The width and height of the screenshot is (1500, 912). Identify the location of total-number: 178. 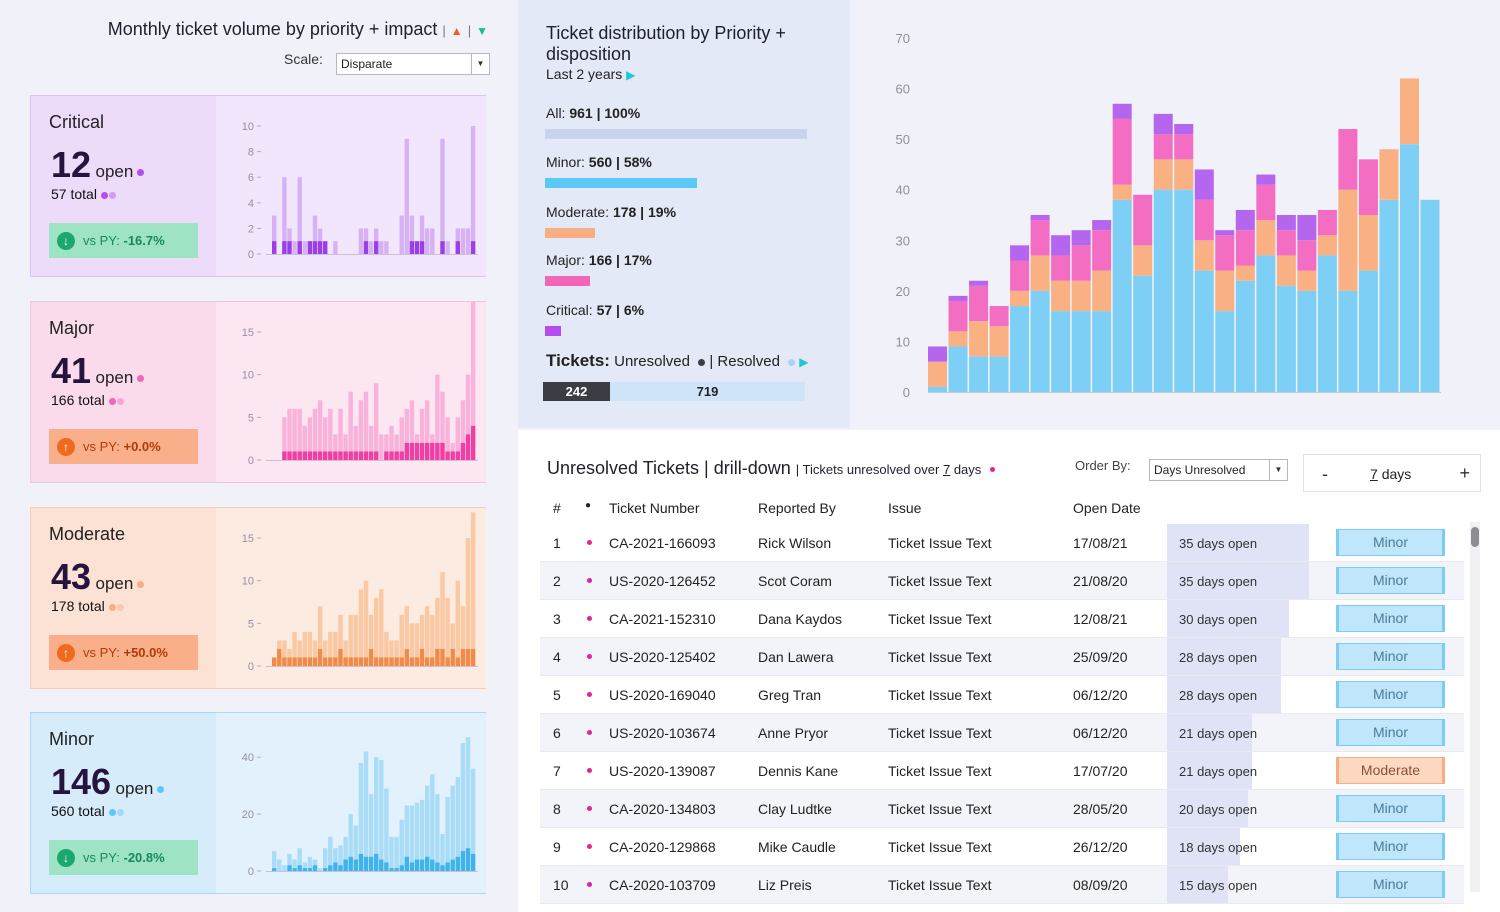
(63, 606).